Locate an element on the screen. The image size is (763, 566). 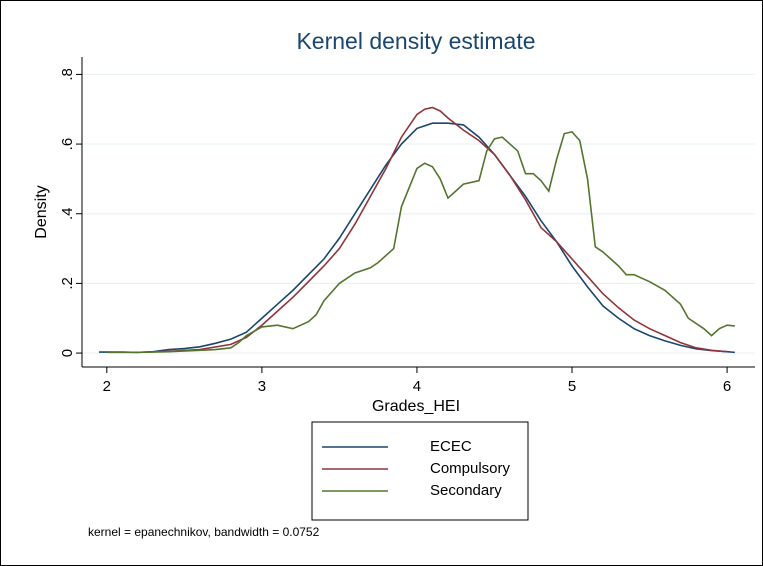
x-tick-label: 6 is located at coordinates (727, 386).